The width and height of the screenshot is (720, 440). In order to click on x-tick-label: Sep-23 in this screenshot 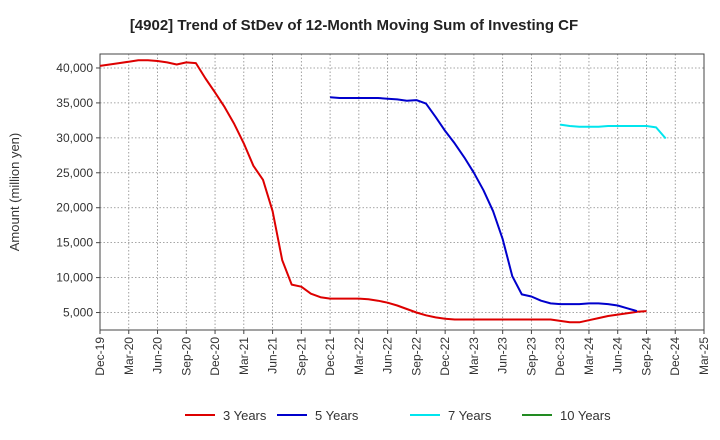, I will do `click(531, 356)`.